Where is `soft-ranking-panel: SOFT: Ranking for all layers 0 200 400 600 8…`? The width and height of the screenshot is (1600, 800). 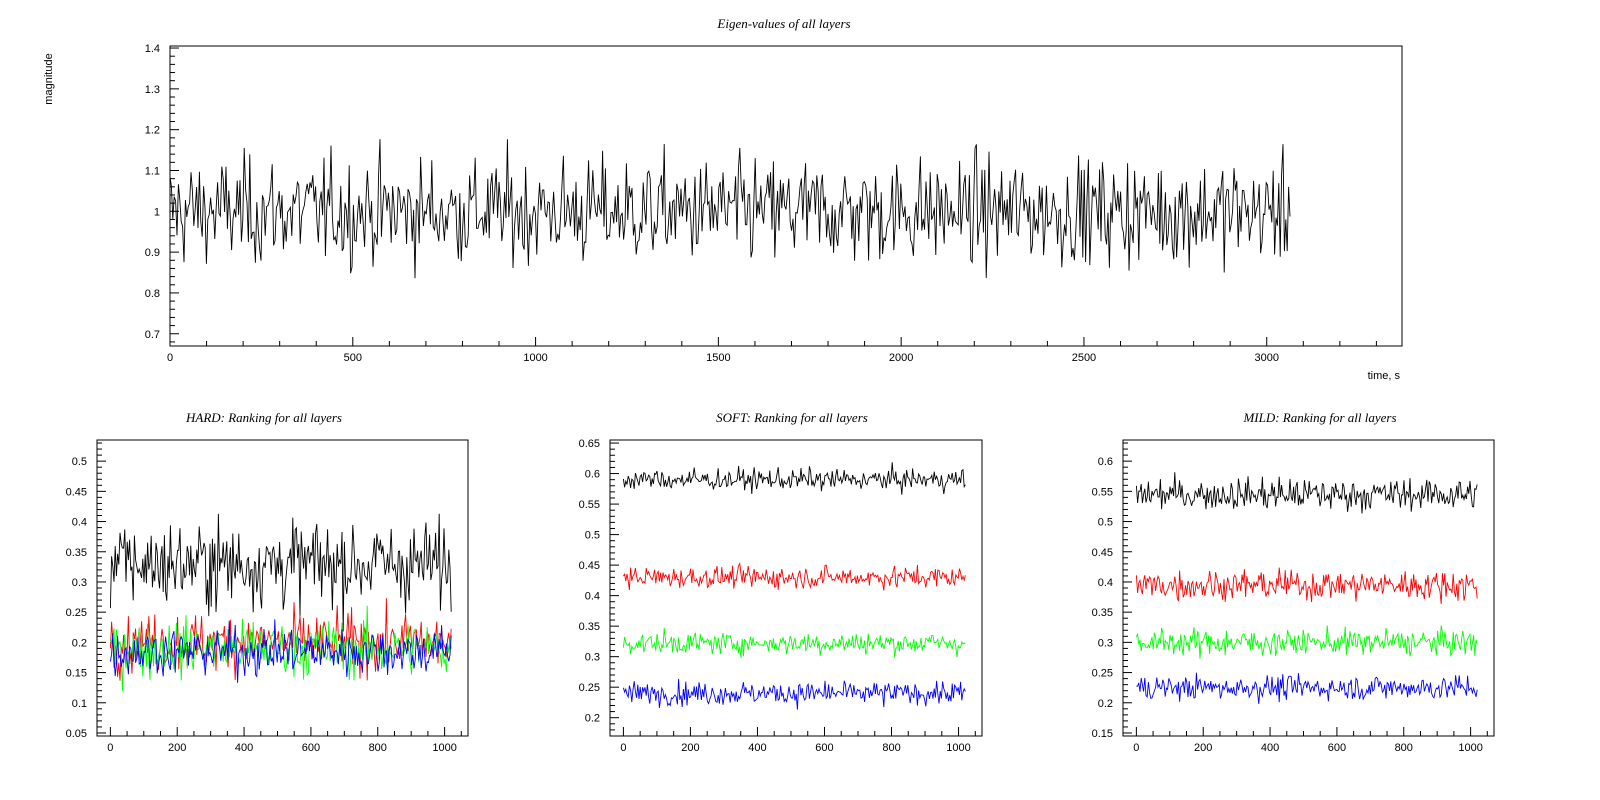
soft-ranking-panel: SOFT: Ranking for all layers 0 200 400 600 8… is located at coordinates (781, 582).